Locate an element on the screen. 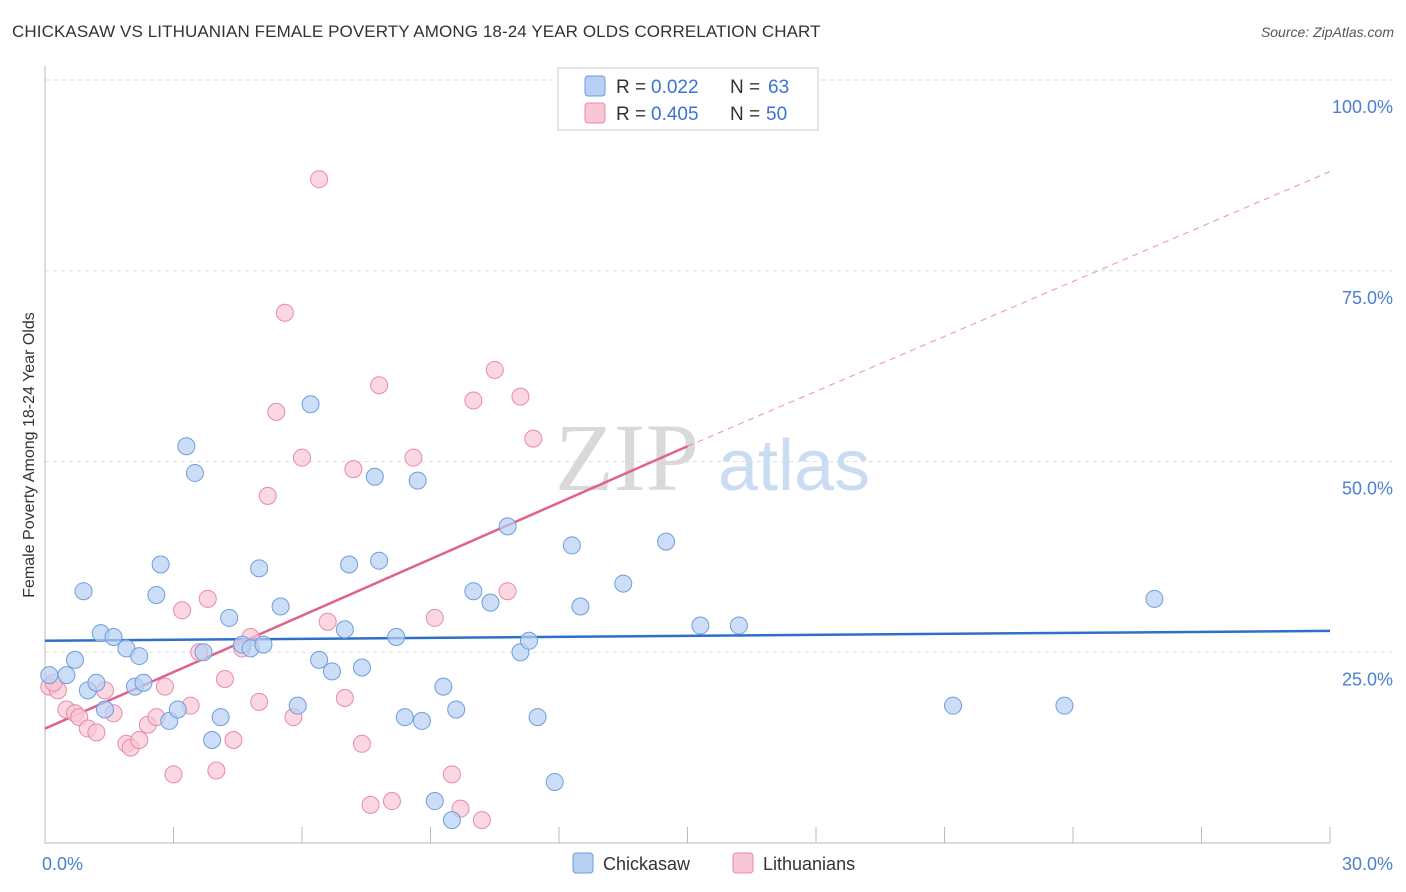  watermark: ZIP atlas is located at coordinates (712, 457).